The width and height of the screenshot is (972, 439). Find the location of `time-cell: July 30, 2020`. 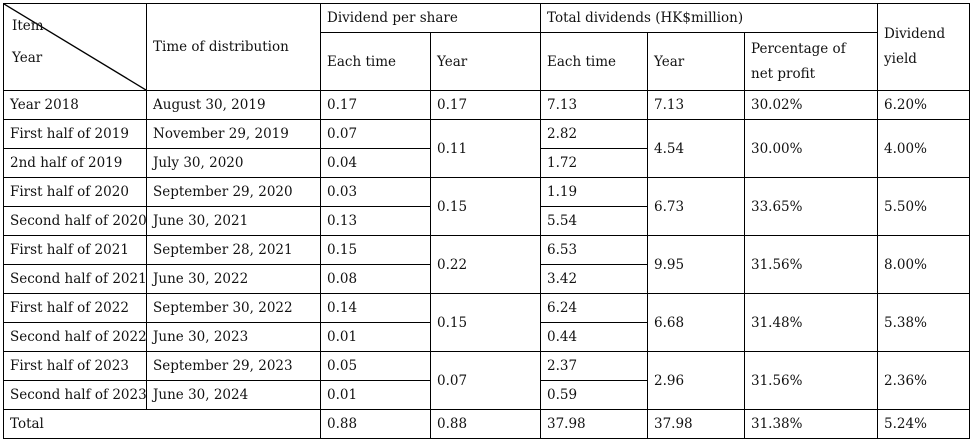

time-cell: July 30, 2020 is located at coordinates (233, 163).